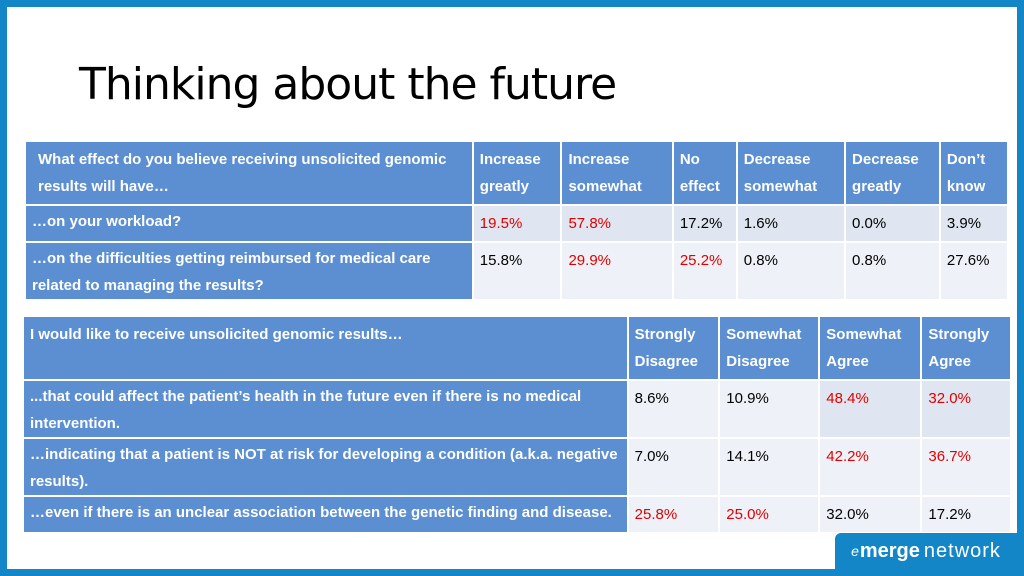 Image resolution: width=1024 pixels, height=576 pixels. Describe the element at coordinates (769, 467) in the screenshot. I see `table-cell: 14.1%` at that location.